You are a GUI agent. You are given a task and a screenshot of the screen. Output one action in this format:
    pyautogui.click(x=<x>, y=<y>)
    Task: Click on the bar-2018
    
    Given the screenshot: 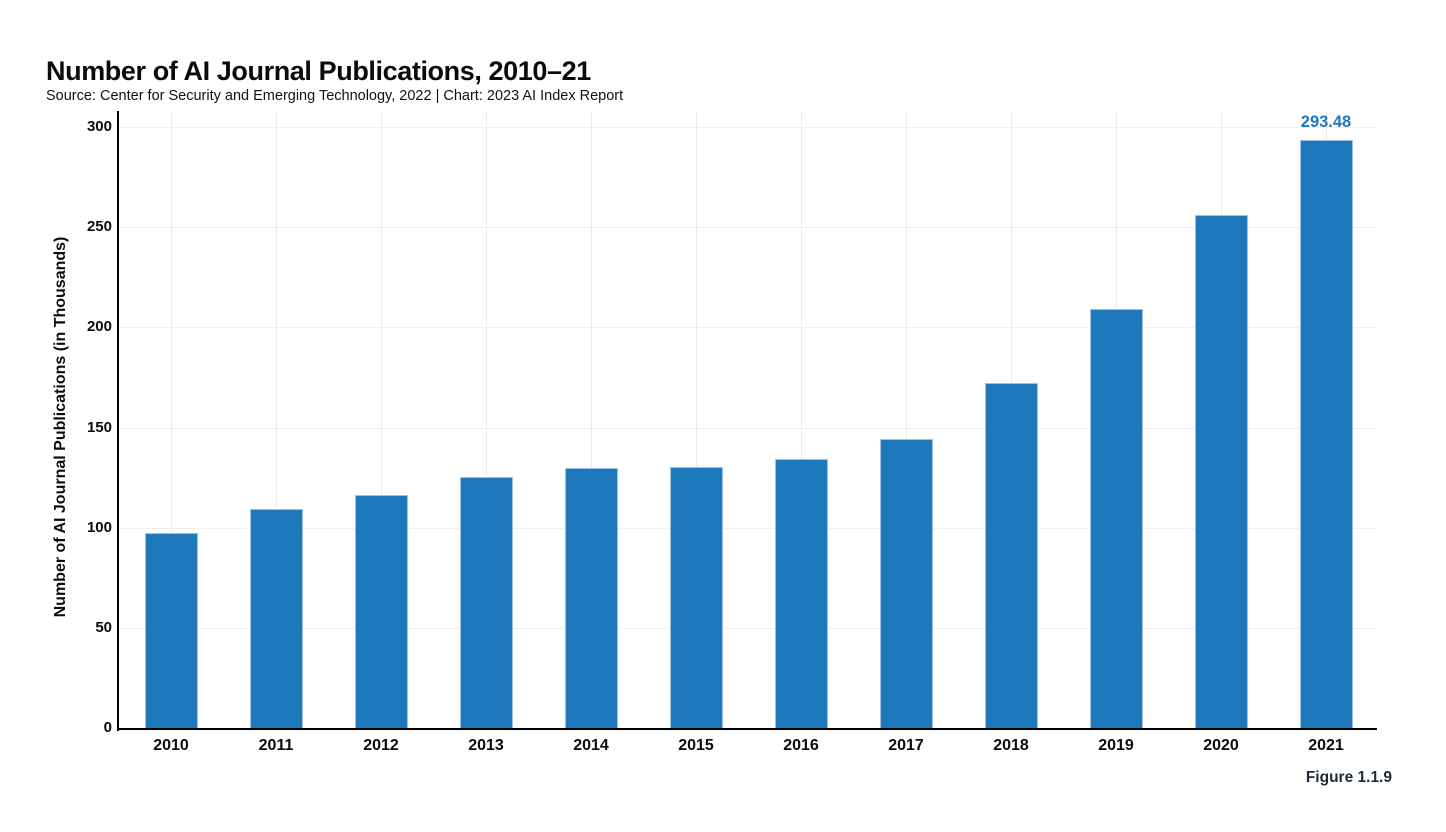 What is the action you would take?
    pyautogui.click(x=1011, y=555)
    